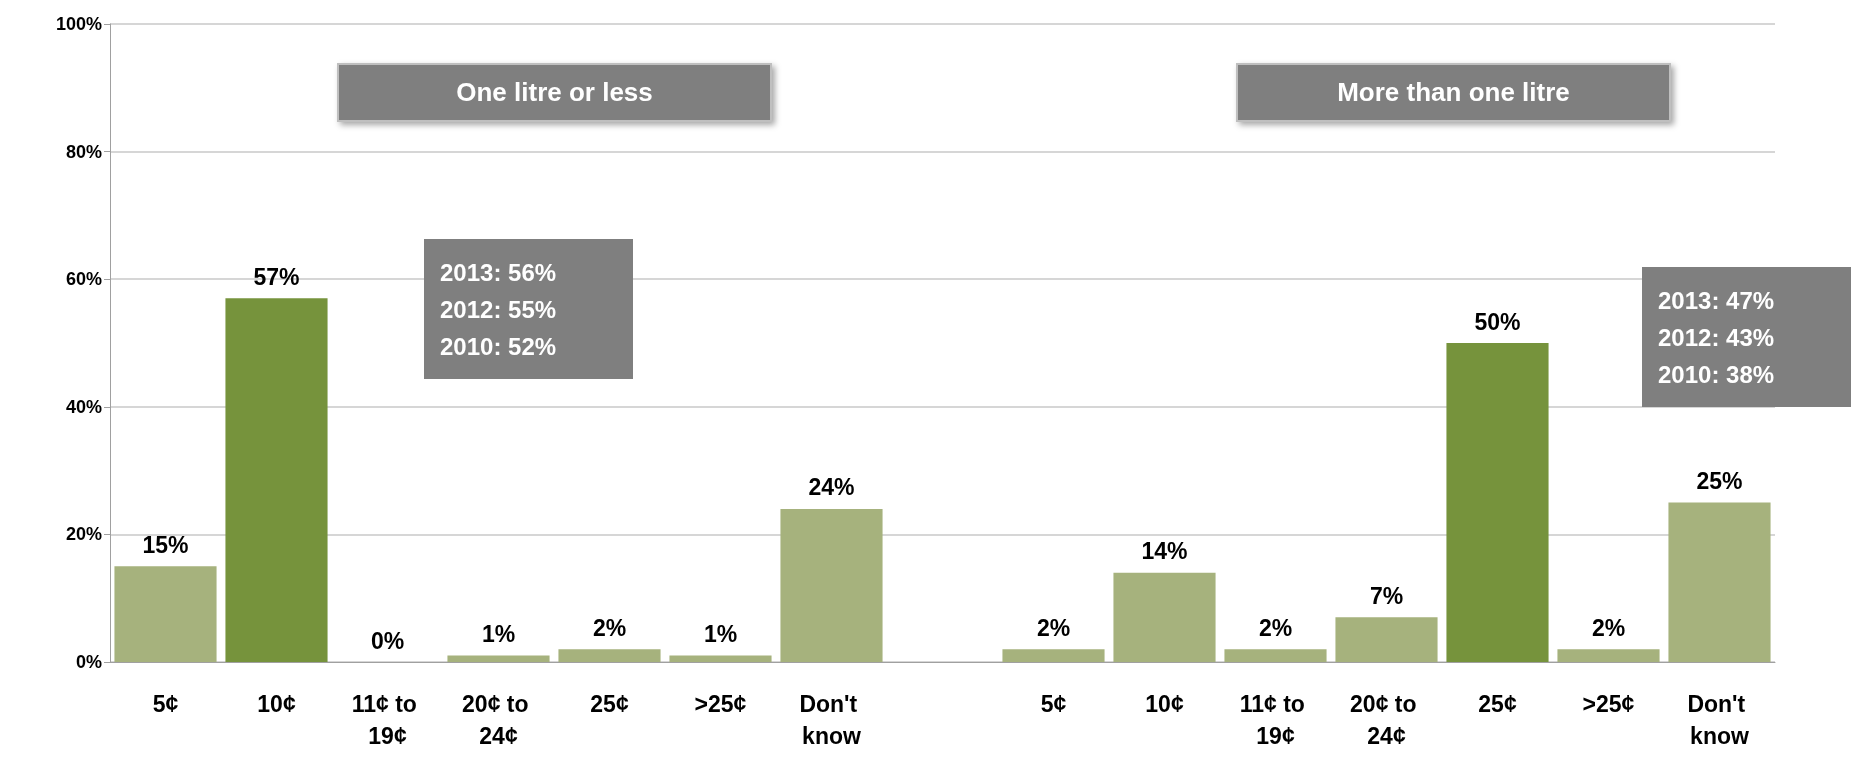 The width and height of the screenshot is (1855, 778). I want to click on note-box: 2013: 56% 2012: 55% 2010: 52%, so click(528, 309).